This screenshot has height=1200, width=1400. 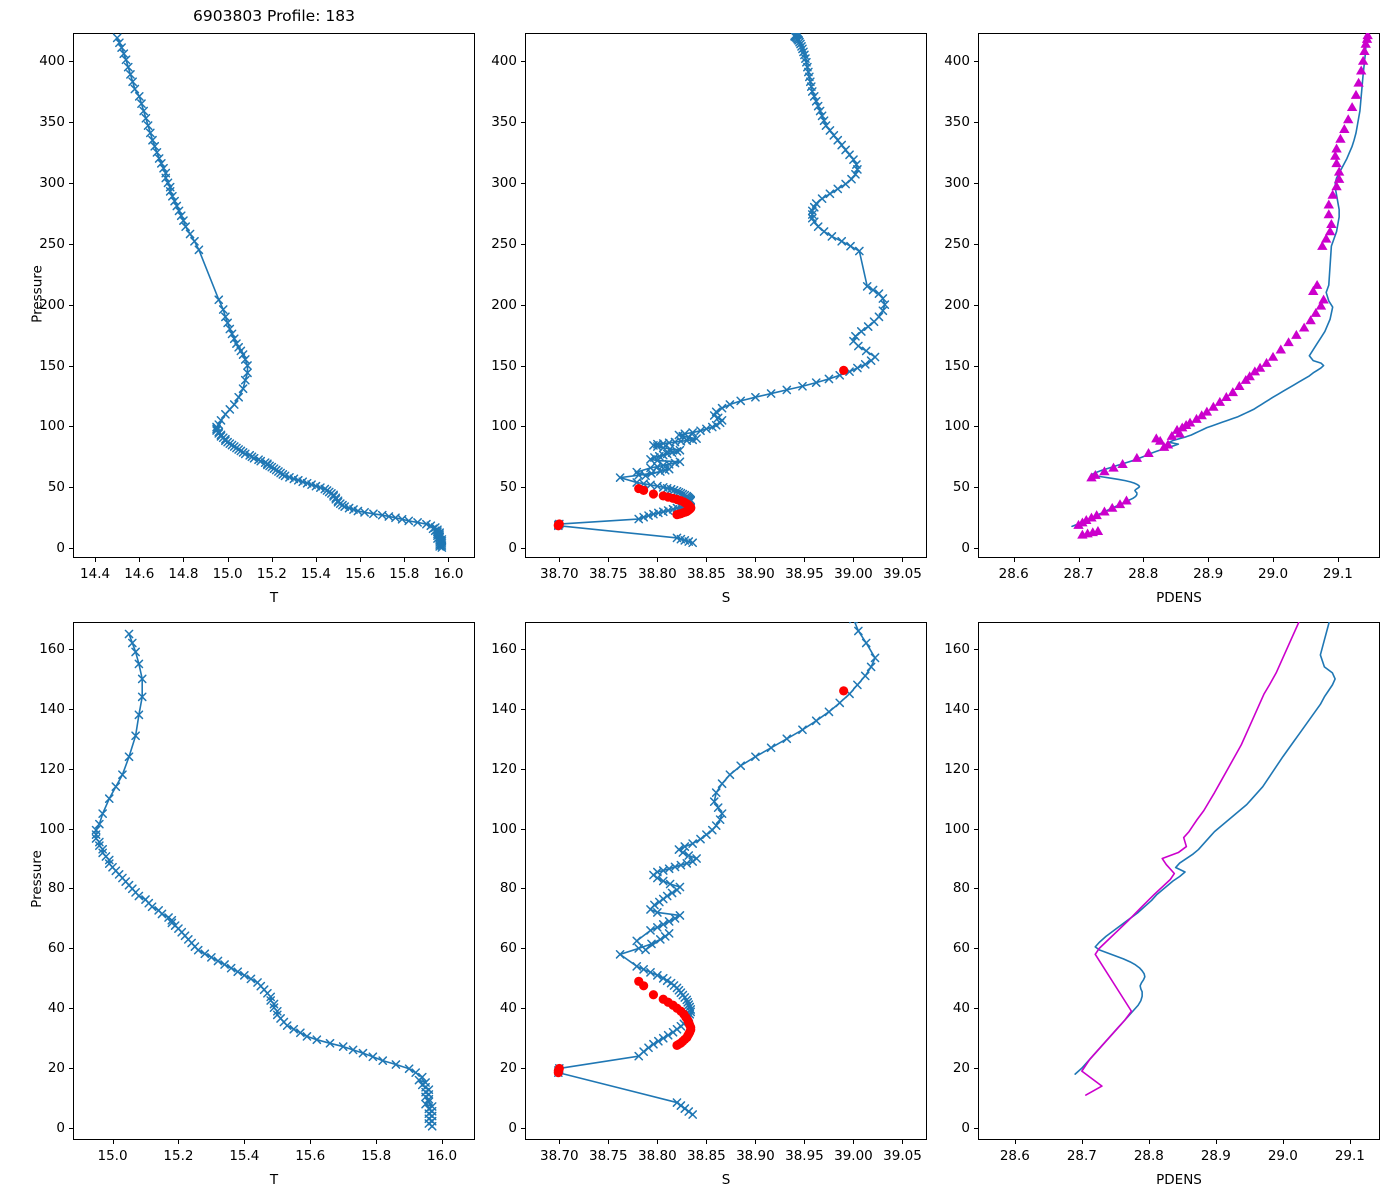 I want to click on y-tick-label: 20, so click(x=508, y=1068).